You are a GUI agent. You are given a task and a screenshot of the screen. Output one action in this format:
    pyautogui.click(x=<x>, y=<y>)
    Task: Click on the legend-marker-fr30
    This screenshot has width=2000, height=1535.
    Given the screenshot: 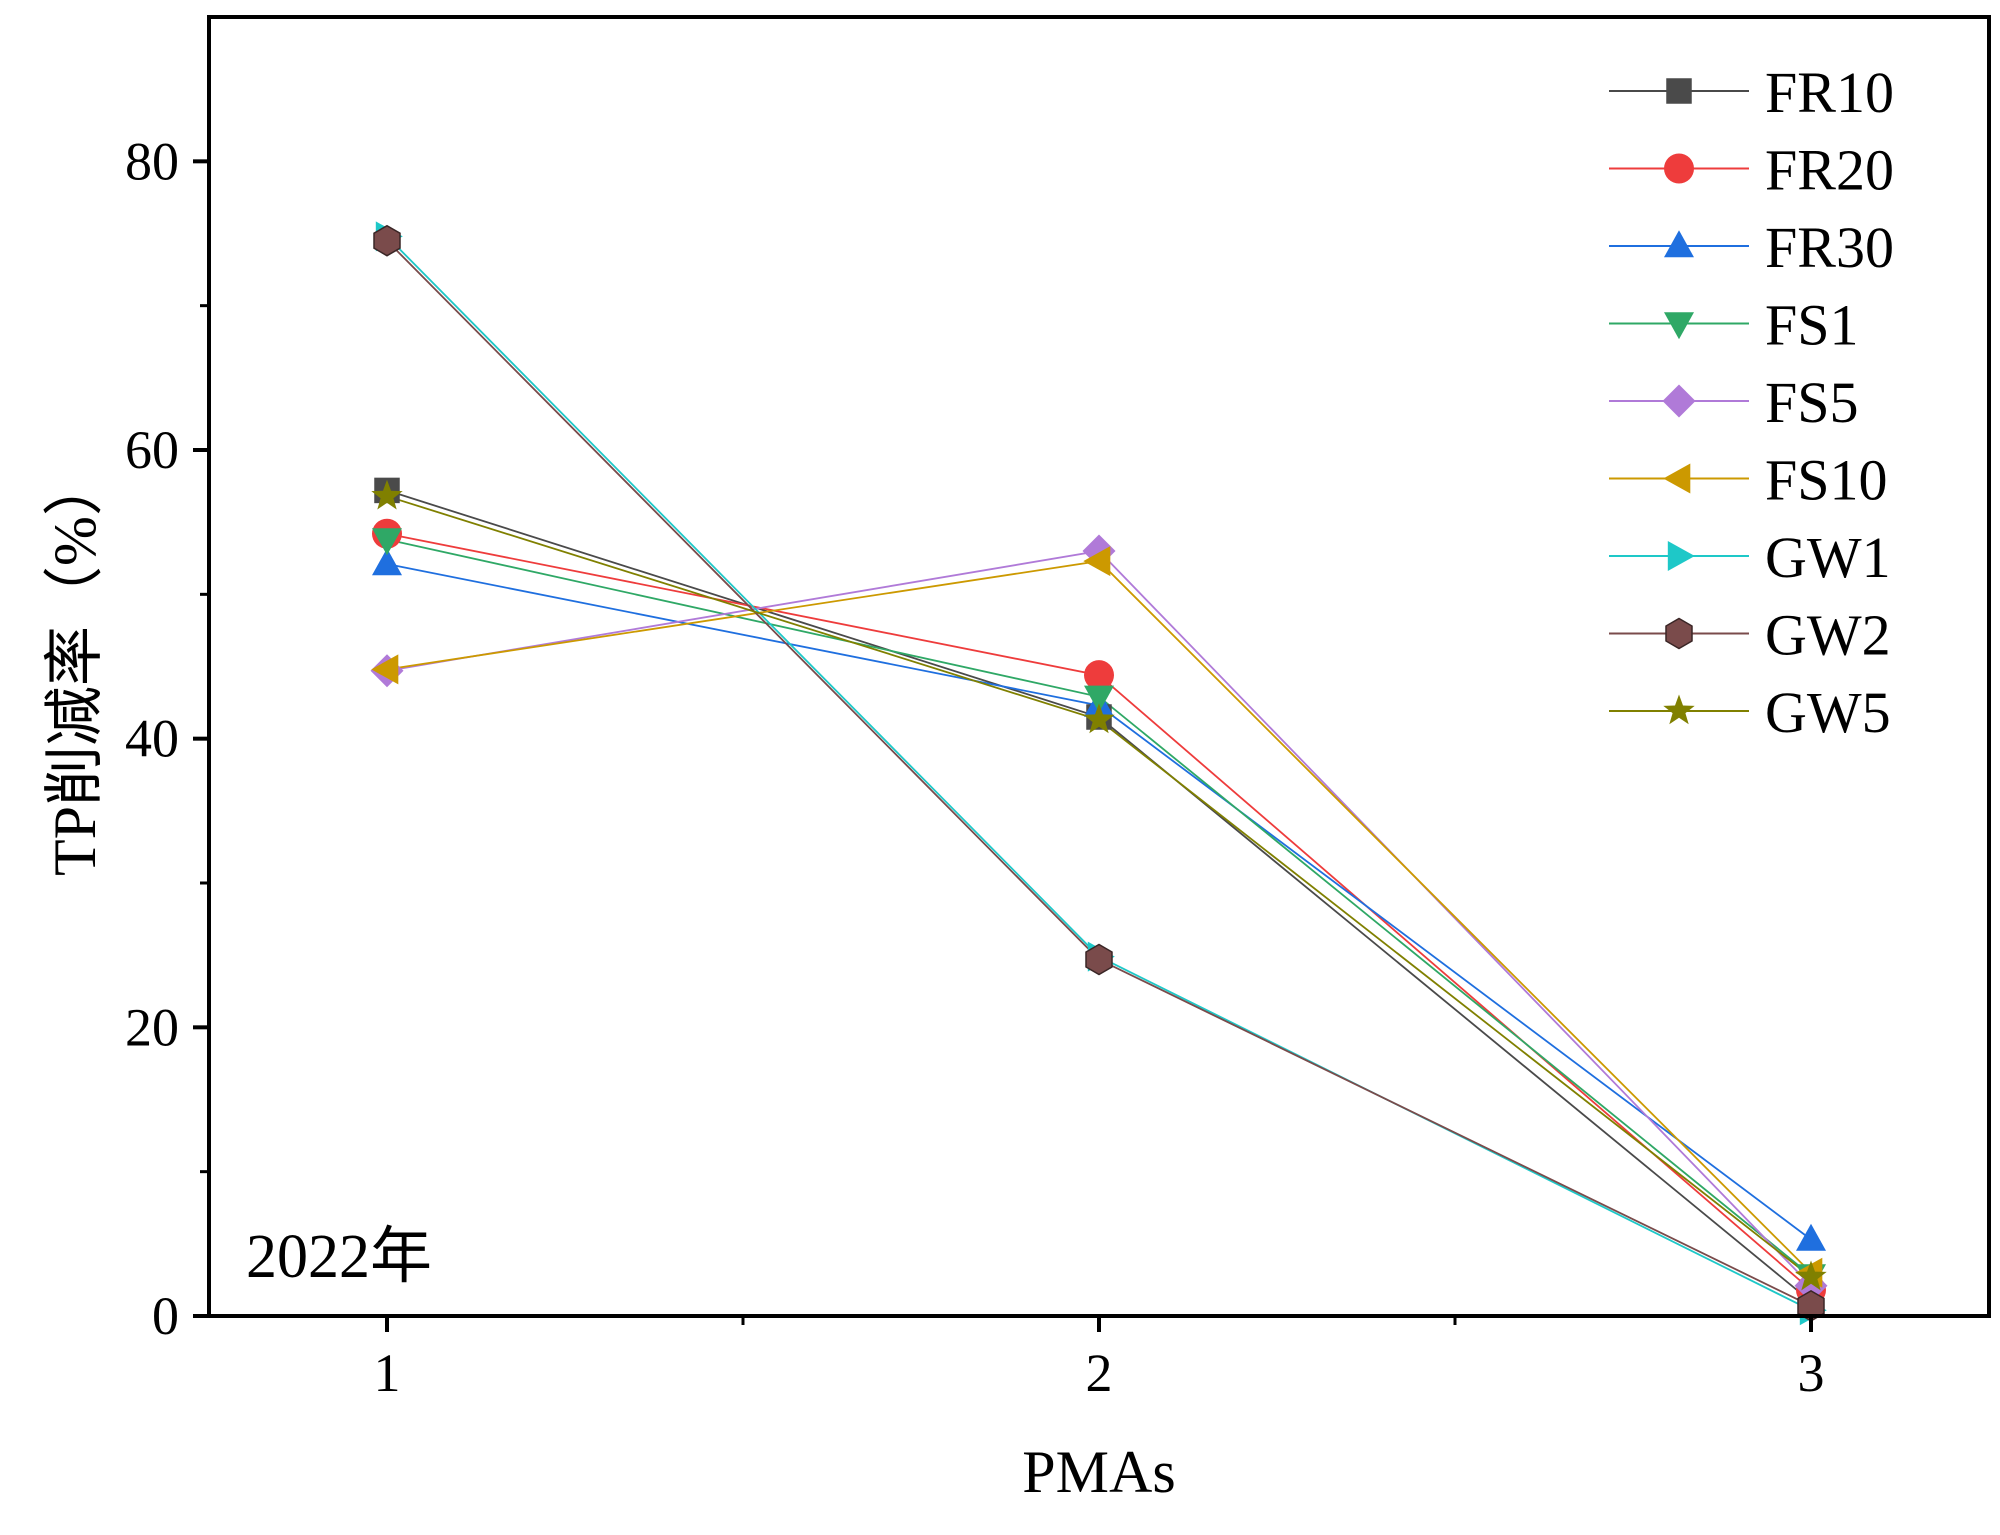 What is the action you would take?
    pyautogui.click(x=1679, y=244)
    